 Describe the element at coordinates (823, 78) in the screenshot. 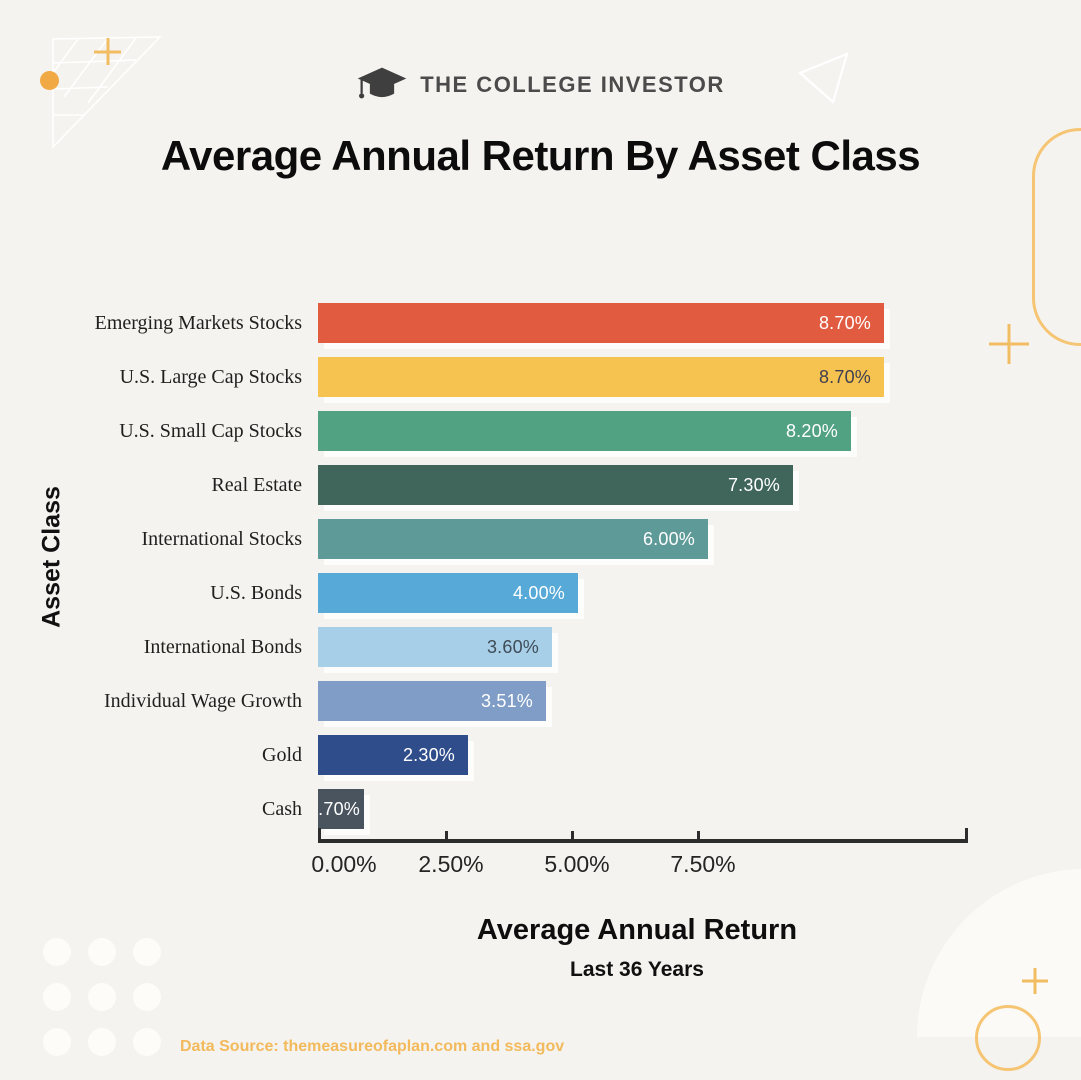

I see `triangle-outline-decoration` at that location.